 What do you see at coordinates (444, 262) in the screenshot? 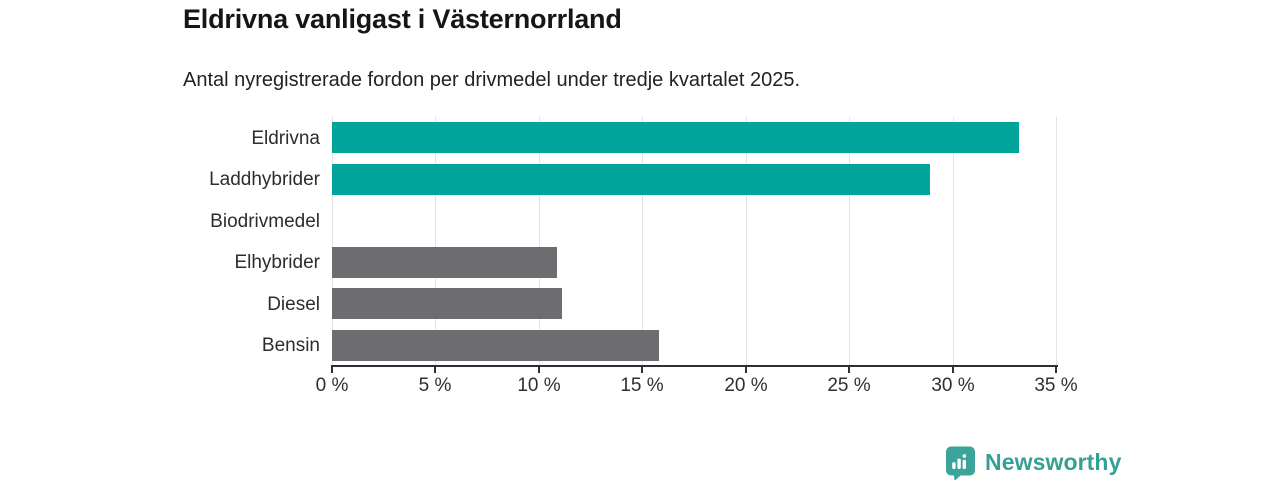
I see `bar-elhybrider` at bounding box center [444, 262].